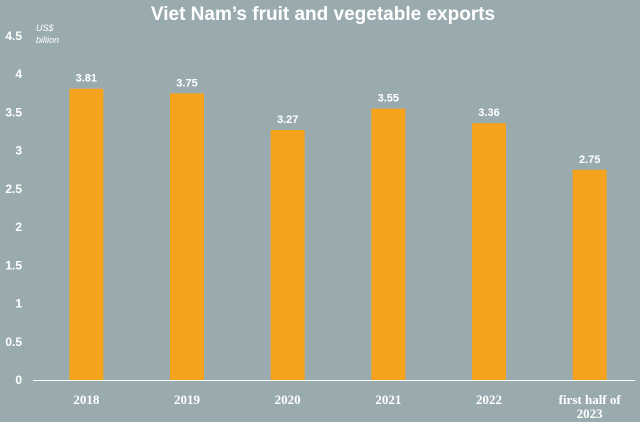  I want to click on y-tick-label: 2, so click(18, 227).